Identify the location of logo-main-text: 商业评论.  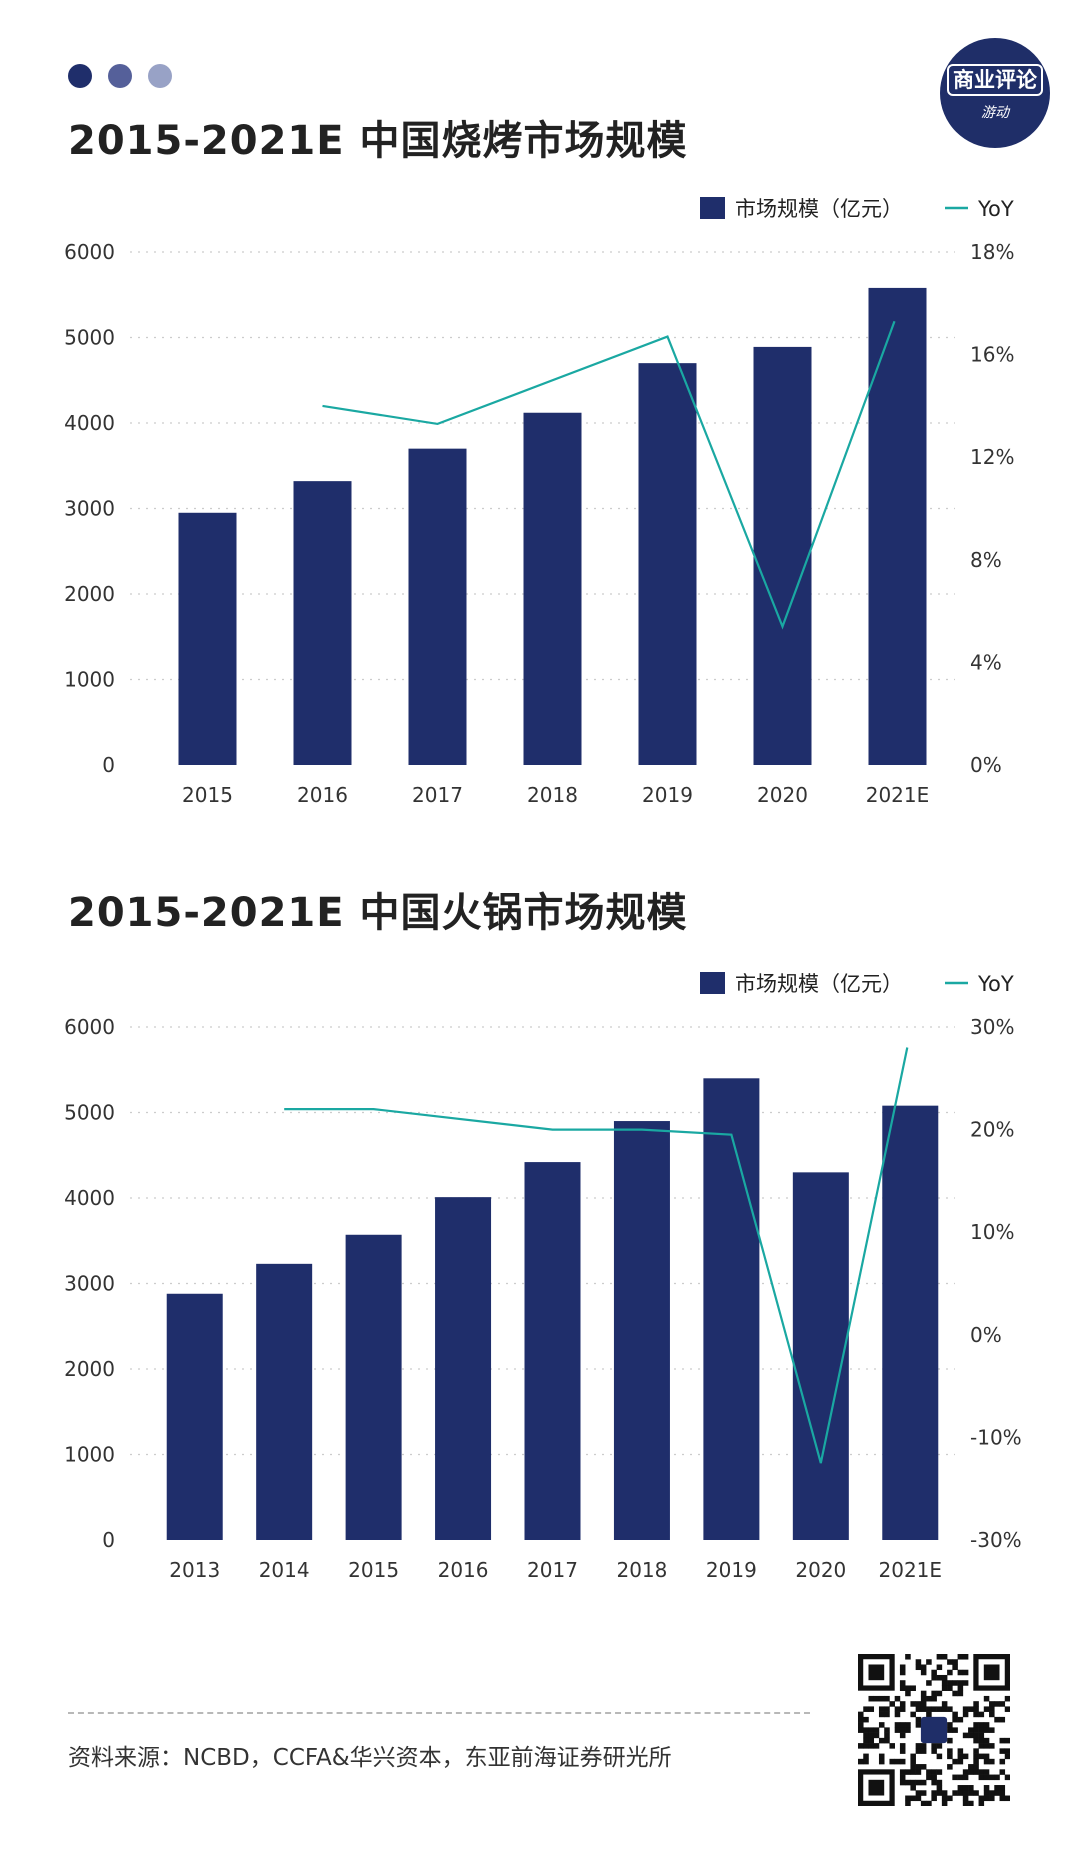
(995, 80).